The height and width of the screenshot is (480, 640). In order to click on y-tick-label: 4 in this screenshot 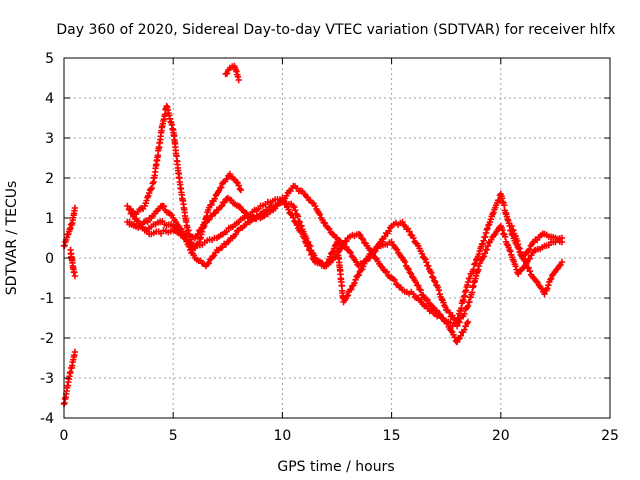, I will do `click(49, 99)`.